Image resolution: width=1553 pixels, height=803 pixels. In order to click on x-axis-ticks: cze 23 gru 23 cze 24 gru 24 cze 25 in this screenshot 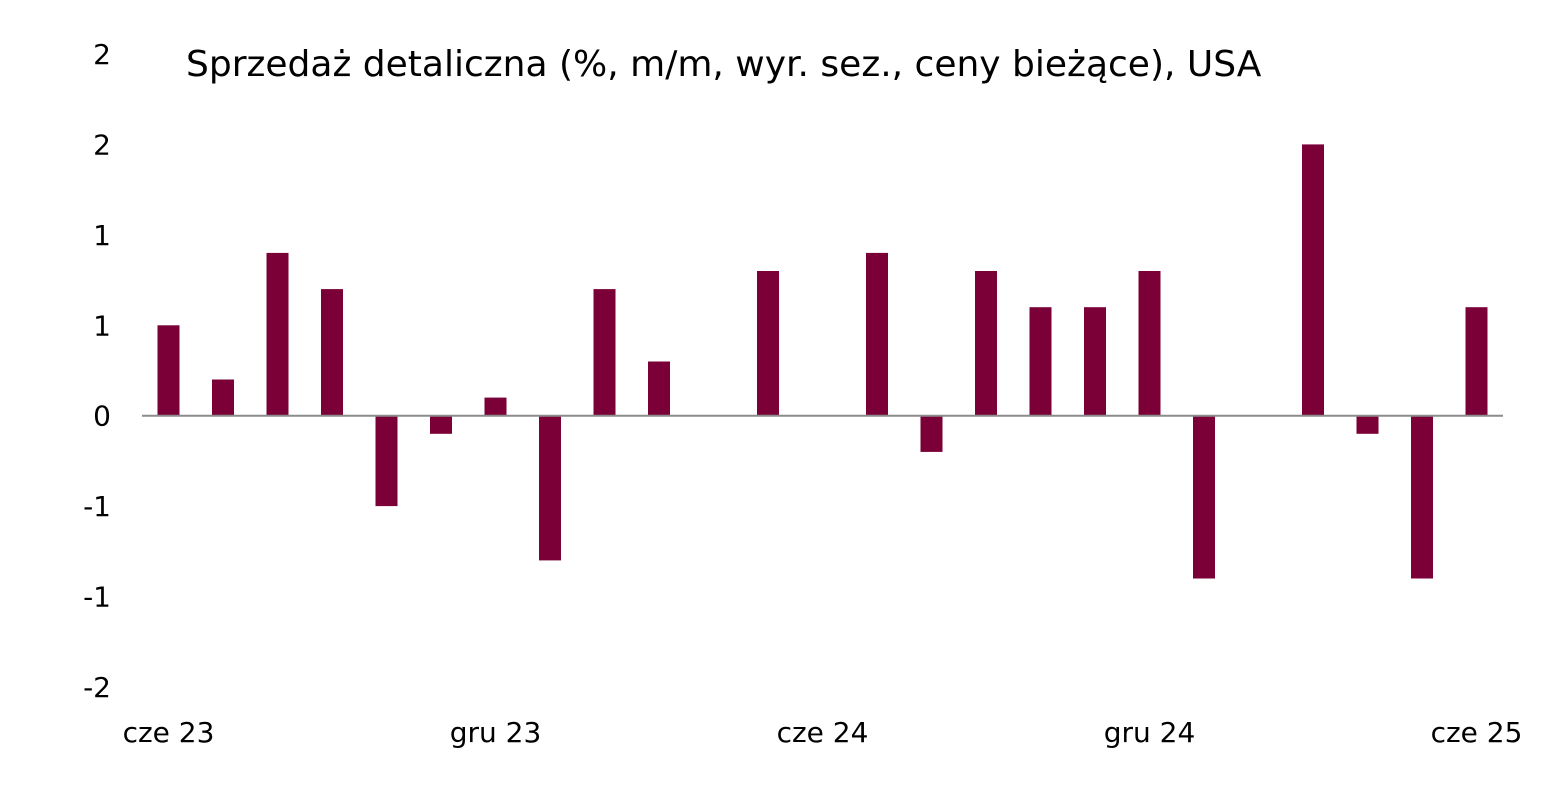, I will do `click(823, 732)`.